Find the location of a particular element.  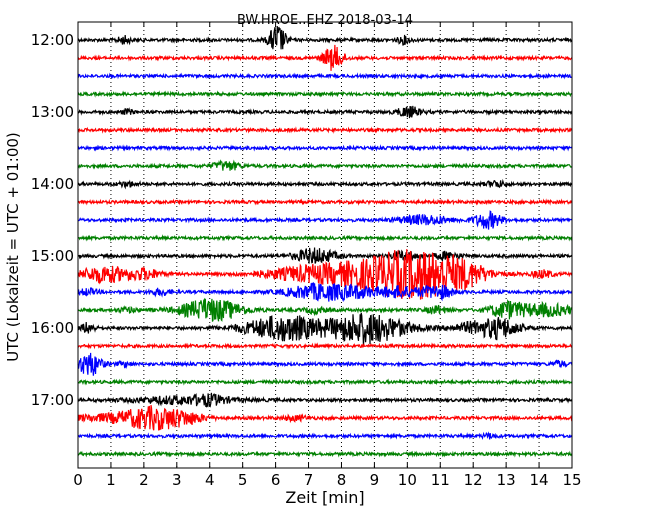

x-tick-label: 2 is located at coordinates (144, 480).